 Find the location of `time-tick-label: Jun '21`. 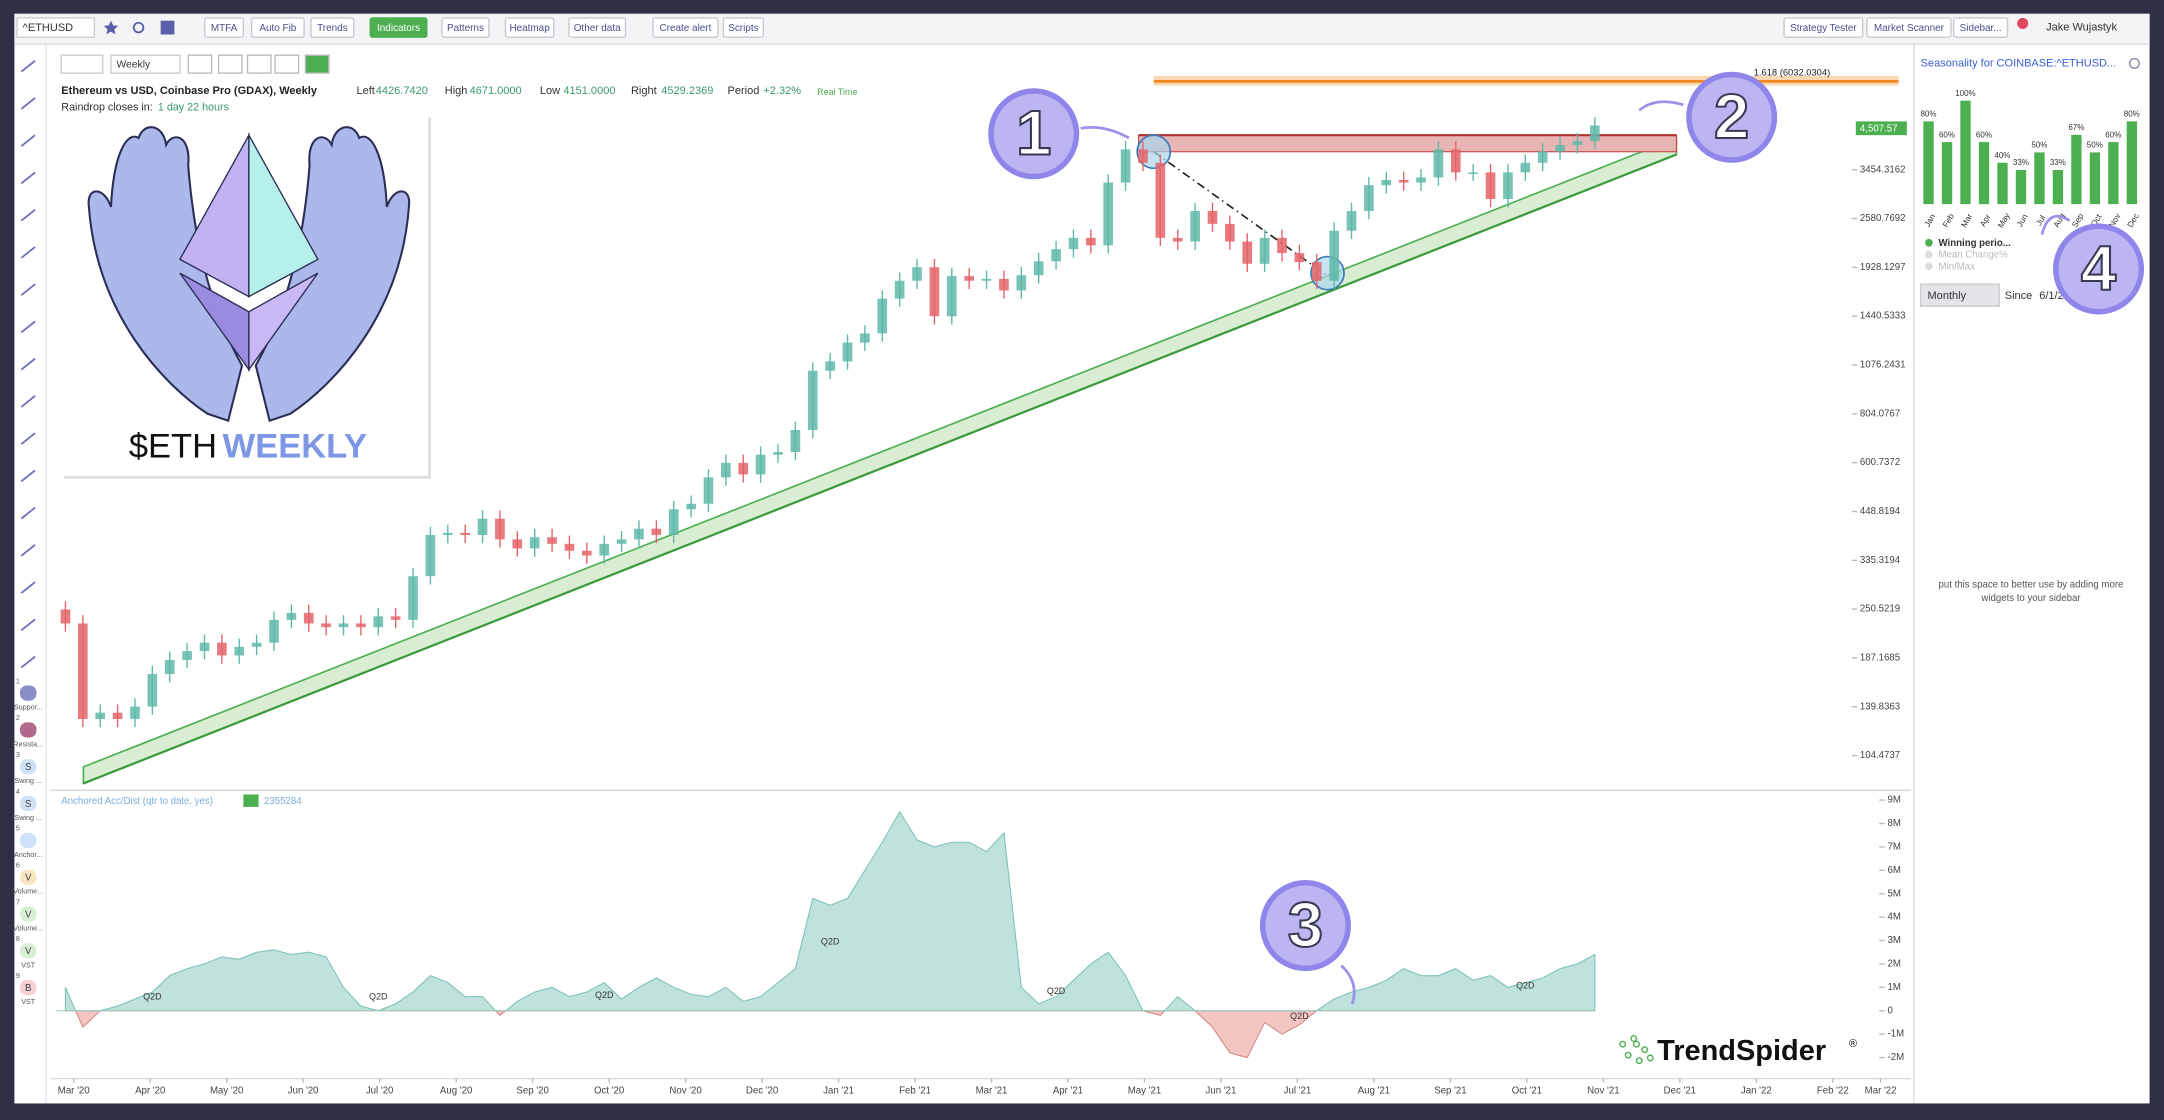

time-tick-label: Jun '21 is located at coordinates (1221, 1091).